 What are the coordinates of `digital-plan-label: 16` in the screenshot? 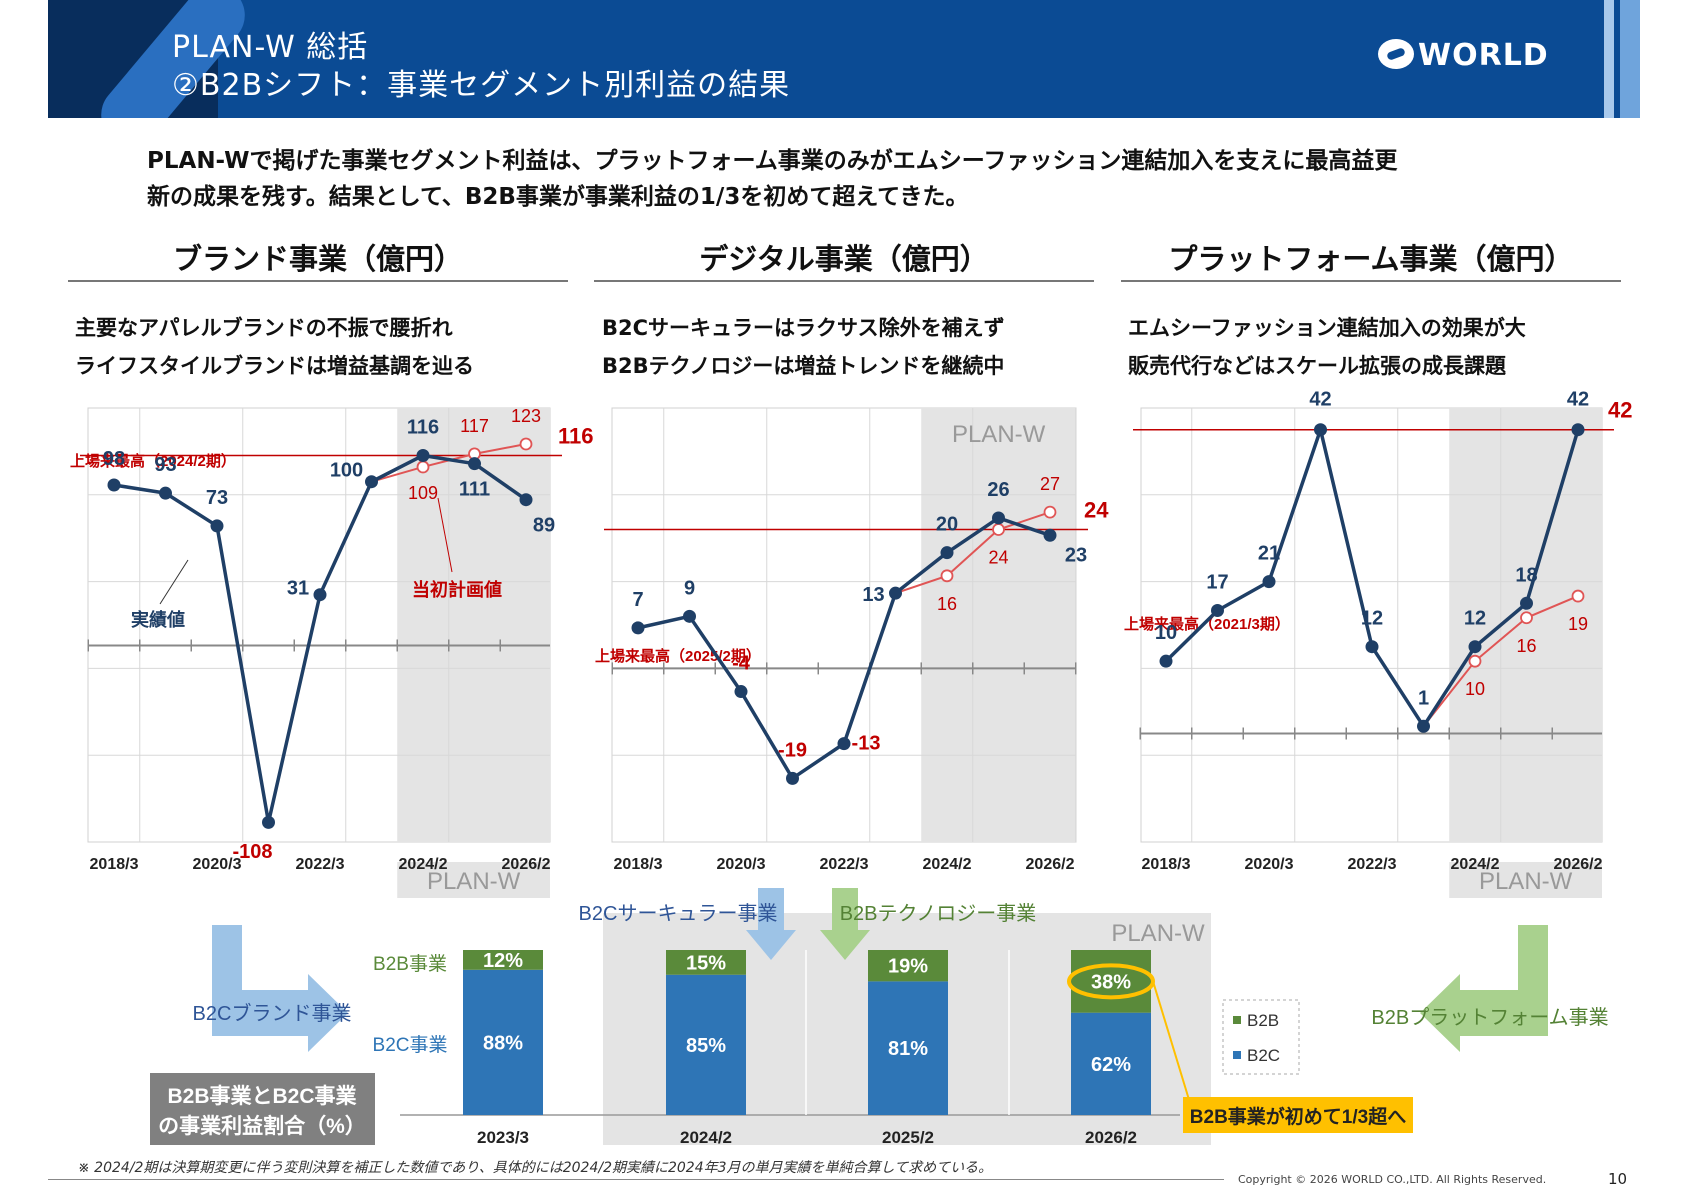 It's located at (947, 604).